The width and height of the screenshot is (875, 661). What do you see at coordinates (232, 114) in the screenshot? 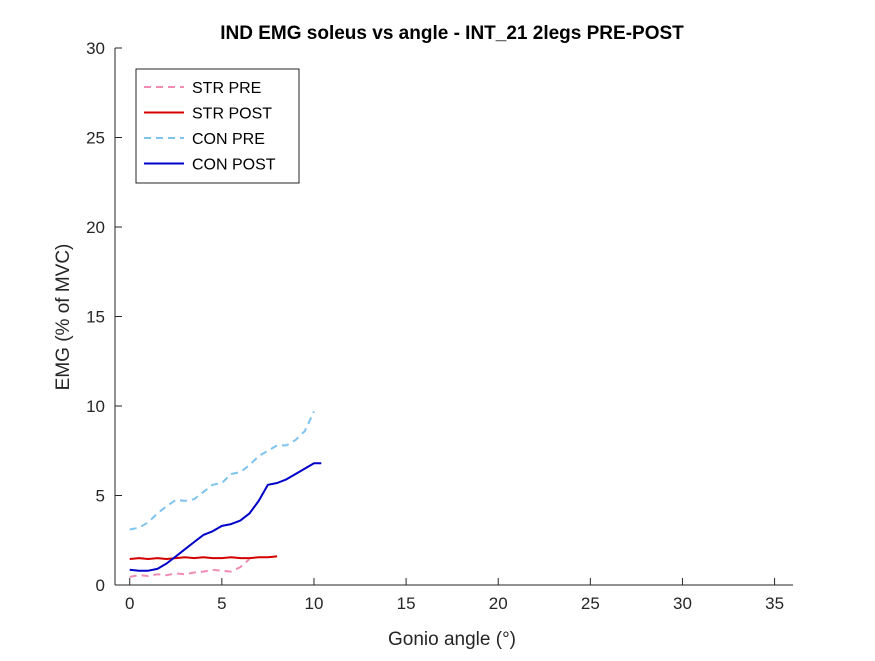
I see `legend-label: STR POST` at bounding box center [232, 114].